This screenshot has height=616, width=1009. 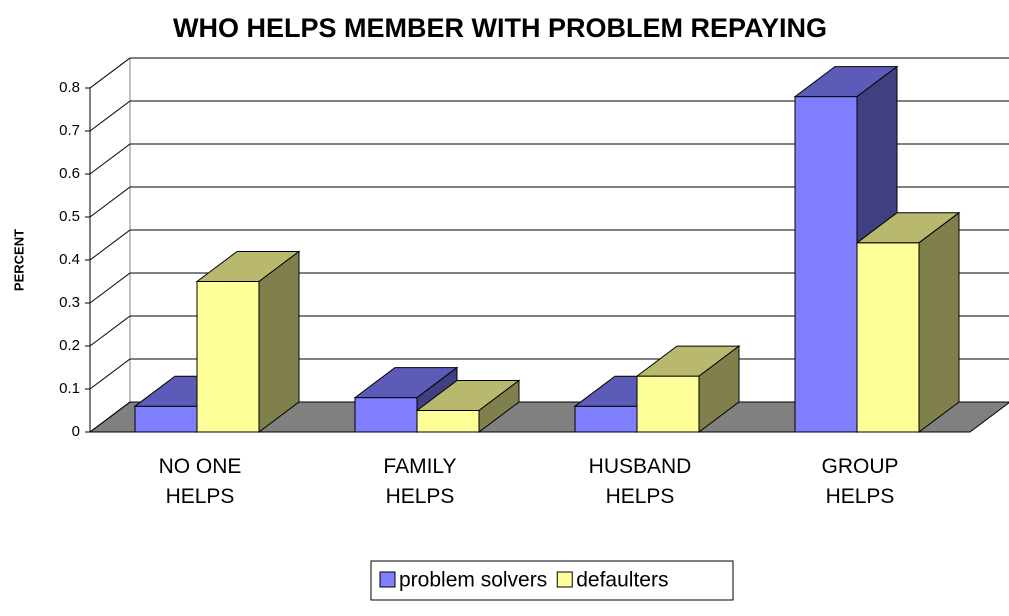 I want to click on legend-box, so click(x=552, y=580).